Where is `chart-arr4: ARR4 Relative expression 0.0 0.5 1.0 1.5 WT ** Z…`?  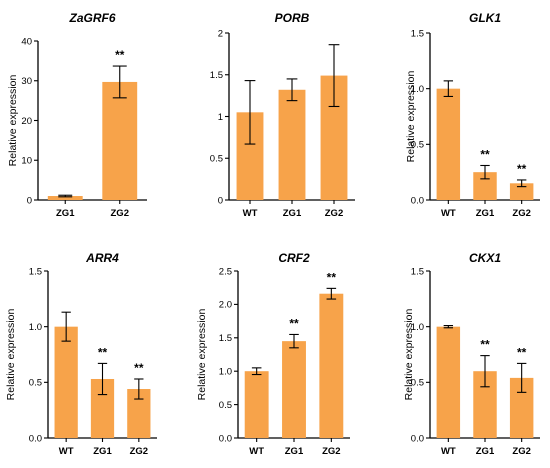
chart-arr4: ARR4 Relative expression 0.0 0.5 1.0 1.5 WT ** Z… is located at coordinates (81, 354).